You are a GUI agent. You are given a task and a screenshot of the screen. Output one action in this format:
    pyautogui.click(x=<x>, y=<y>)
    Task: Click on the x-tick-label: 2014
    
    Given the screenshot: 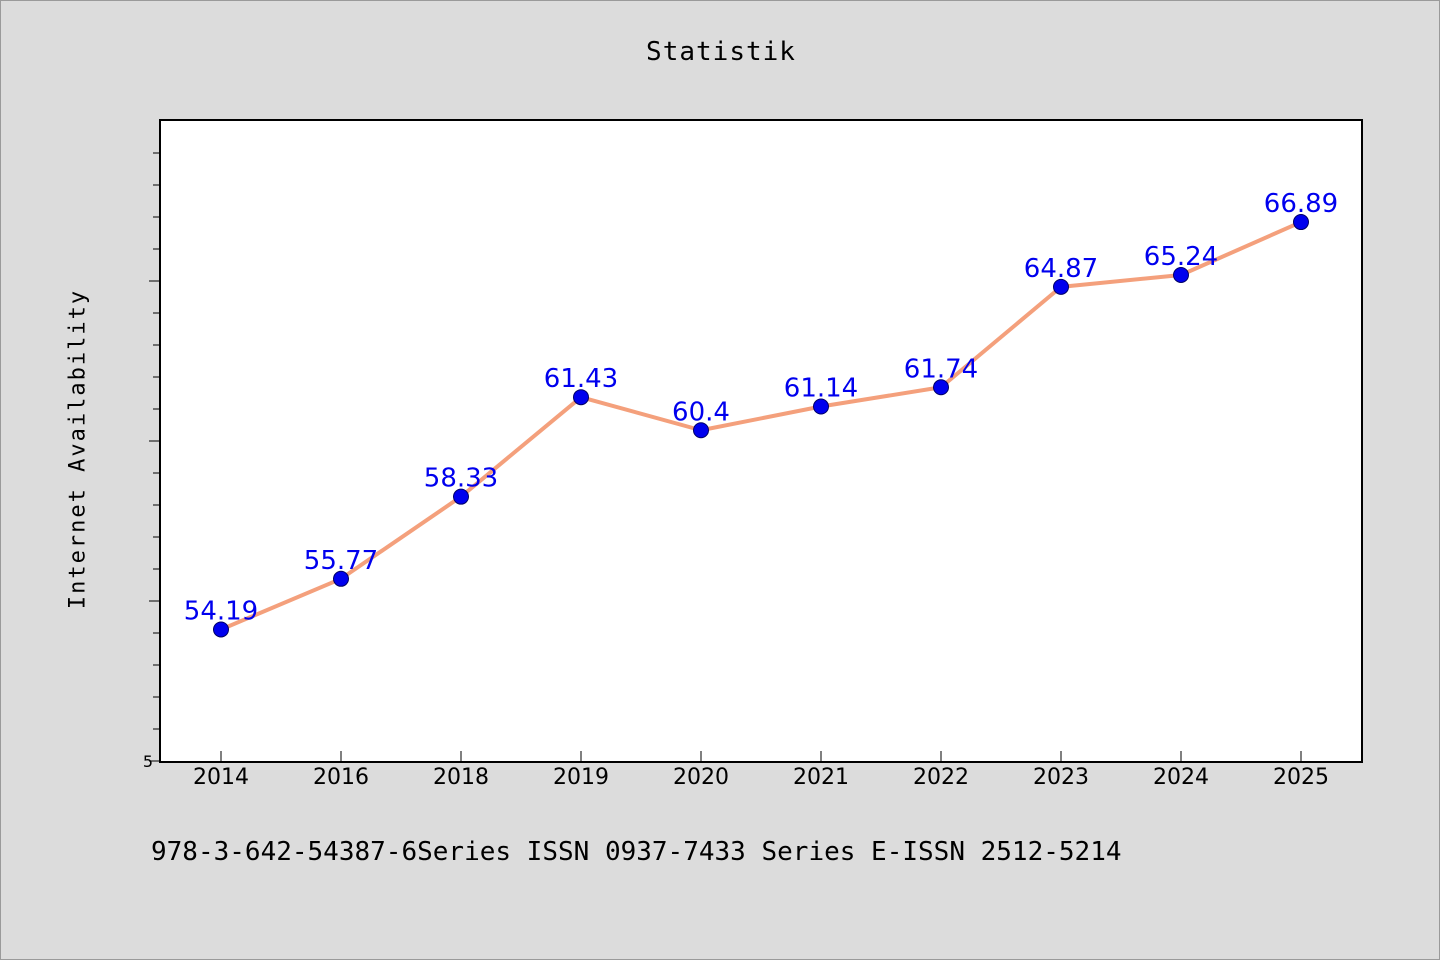 What is the action you would take?
    pyautogui.click(x=221, y=777)
    